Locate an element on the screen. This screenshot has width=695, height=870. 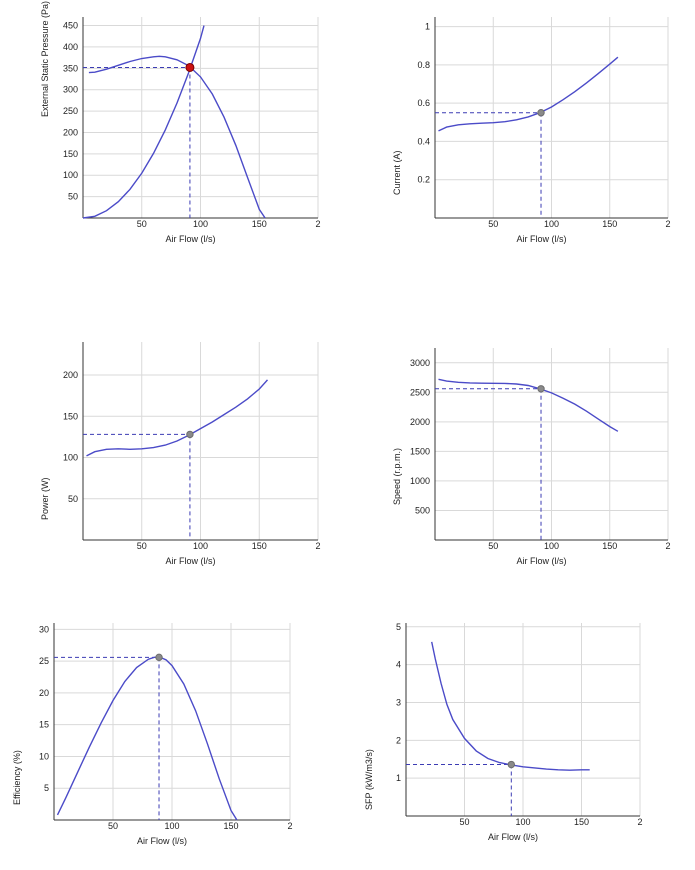
y-tick-label: 250 is located at coordinates (70, 111).